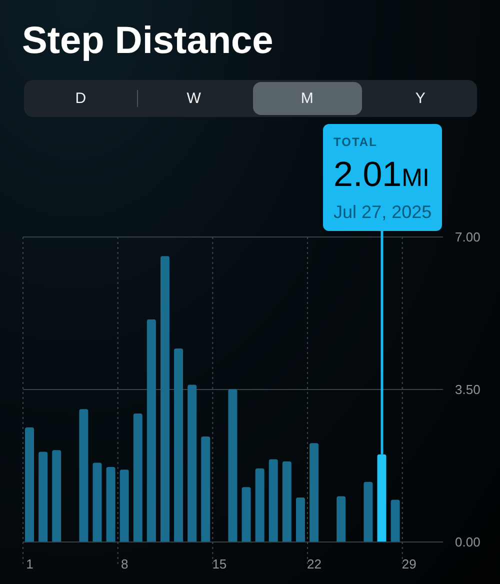 Image resolution: width=500 pixels, height=584 pixels. I want to click on segmented-control: D W M Y, so click(250, 98).